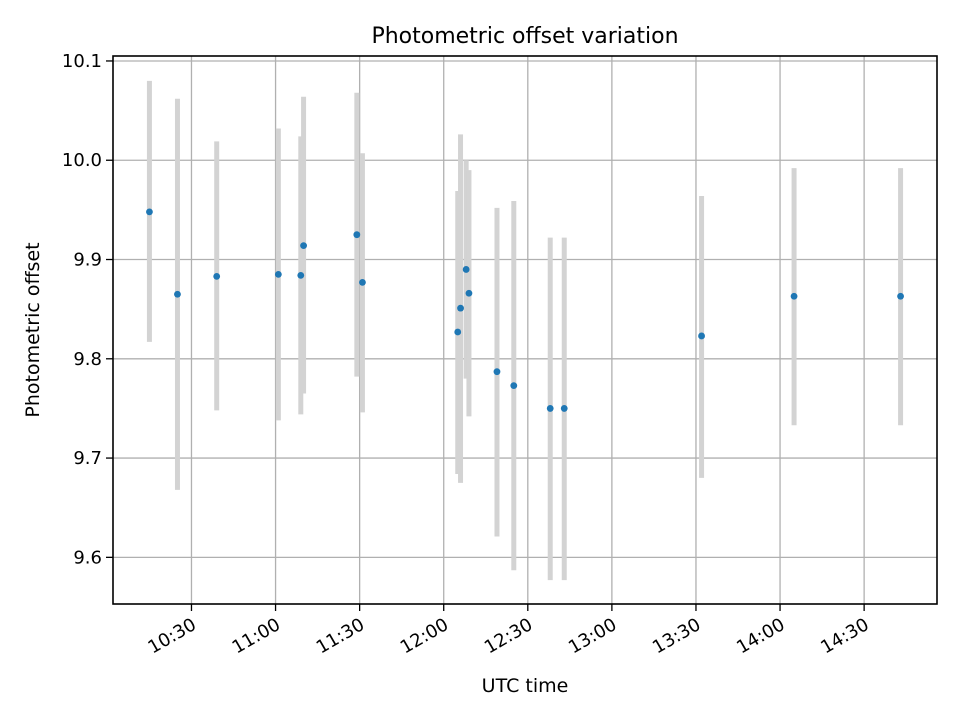 The width and height of the screenshot is (960, 720). Describe the element at coordinates (33, 329) in the screenshot. I see `y-axis-label: Photometric offset` at that location.